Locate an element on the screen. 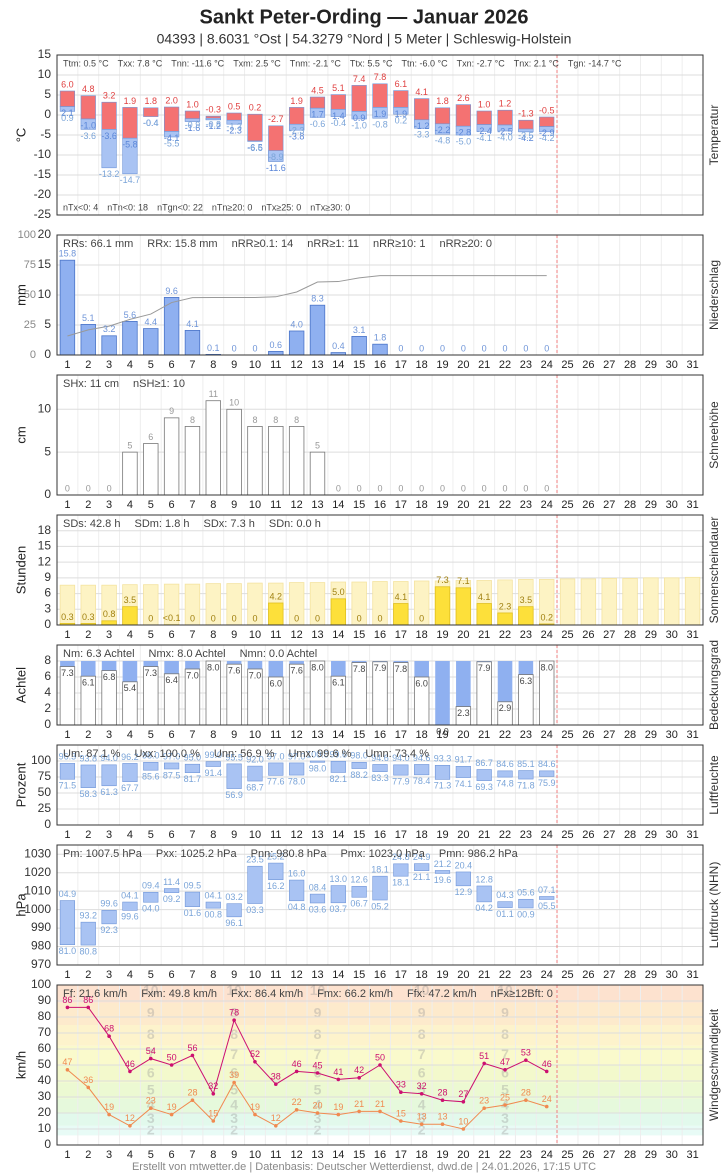  x-tick-label: 16 is located at coordinates (380, 635).